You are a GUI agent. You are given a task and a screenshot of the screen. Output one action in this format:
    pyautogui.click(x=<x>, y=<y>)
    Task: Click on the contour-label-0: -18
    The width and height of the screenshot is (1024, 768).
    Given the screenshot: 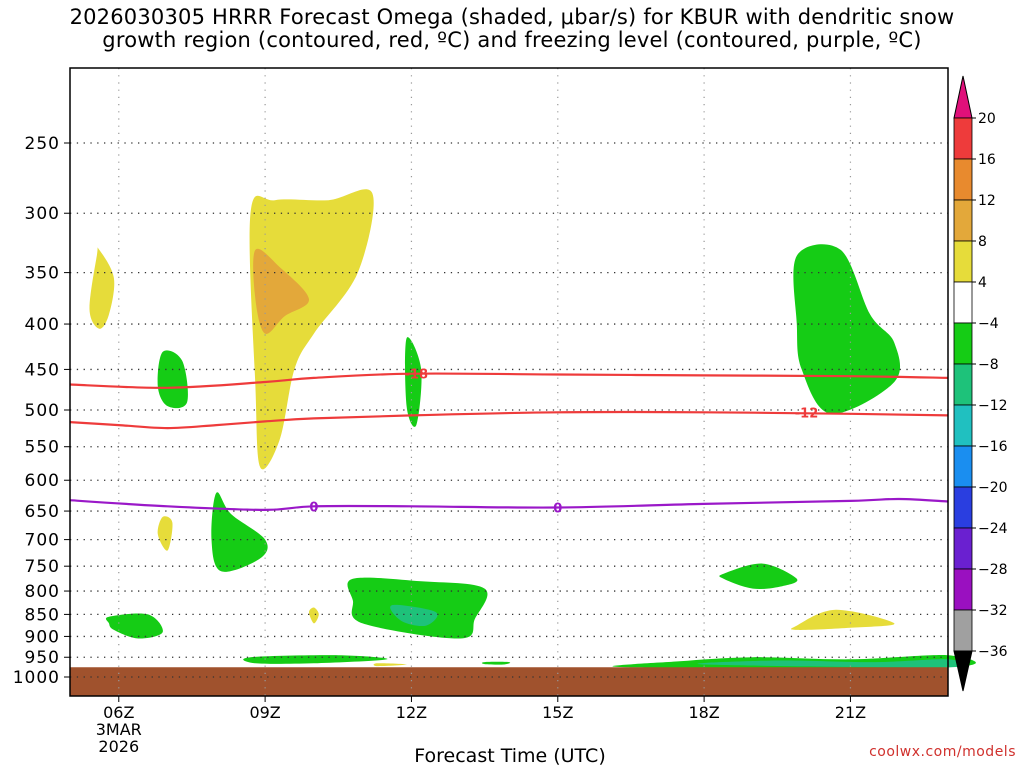 What is the action you would take?
    pyautogui.click(x=417, y=375)
    